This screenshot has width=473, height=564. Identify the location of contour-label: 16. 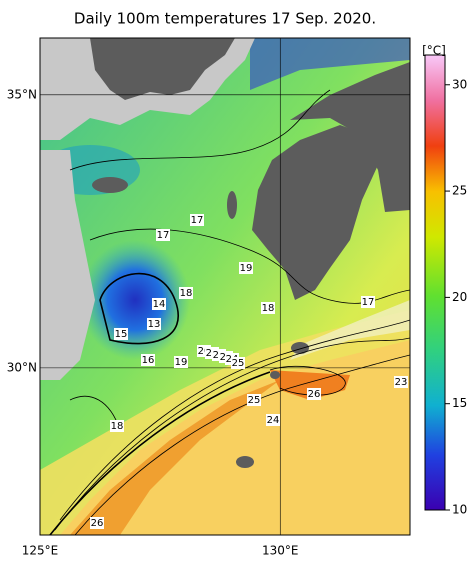
(148, 360).